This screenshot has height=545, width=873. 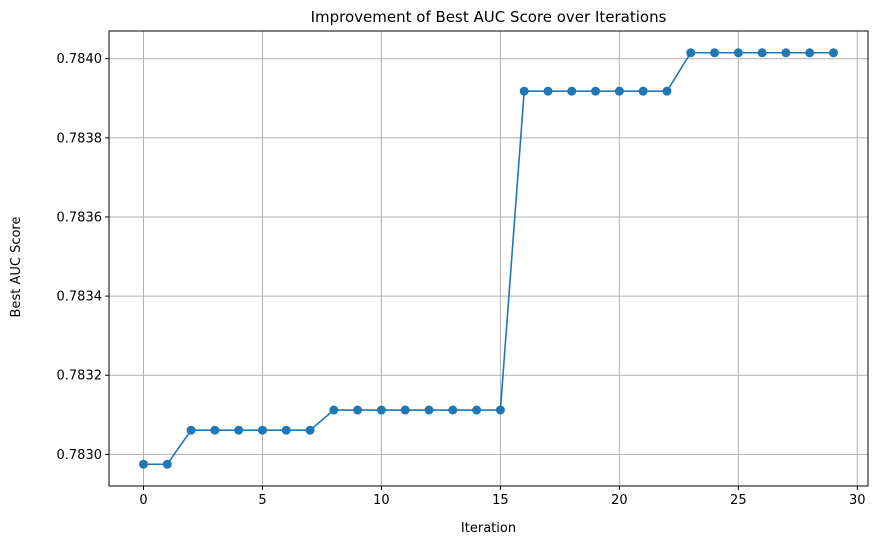 I want to click on x-tick-label: 20, so click(x=619, y=500).